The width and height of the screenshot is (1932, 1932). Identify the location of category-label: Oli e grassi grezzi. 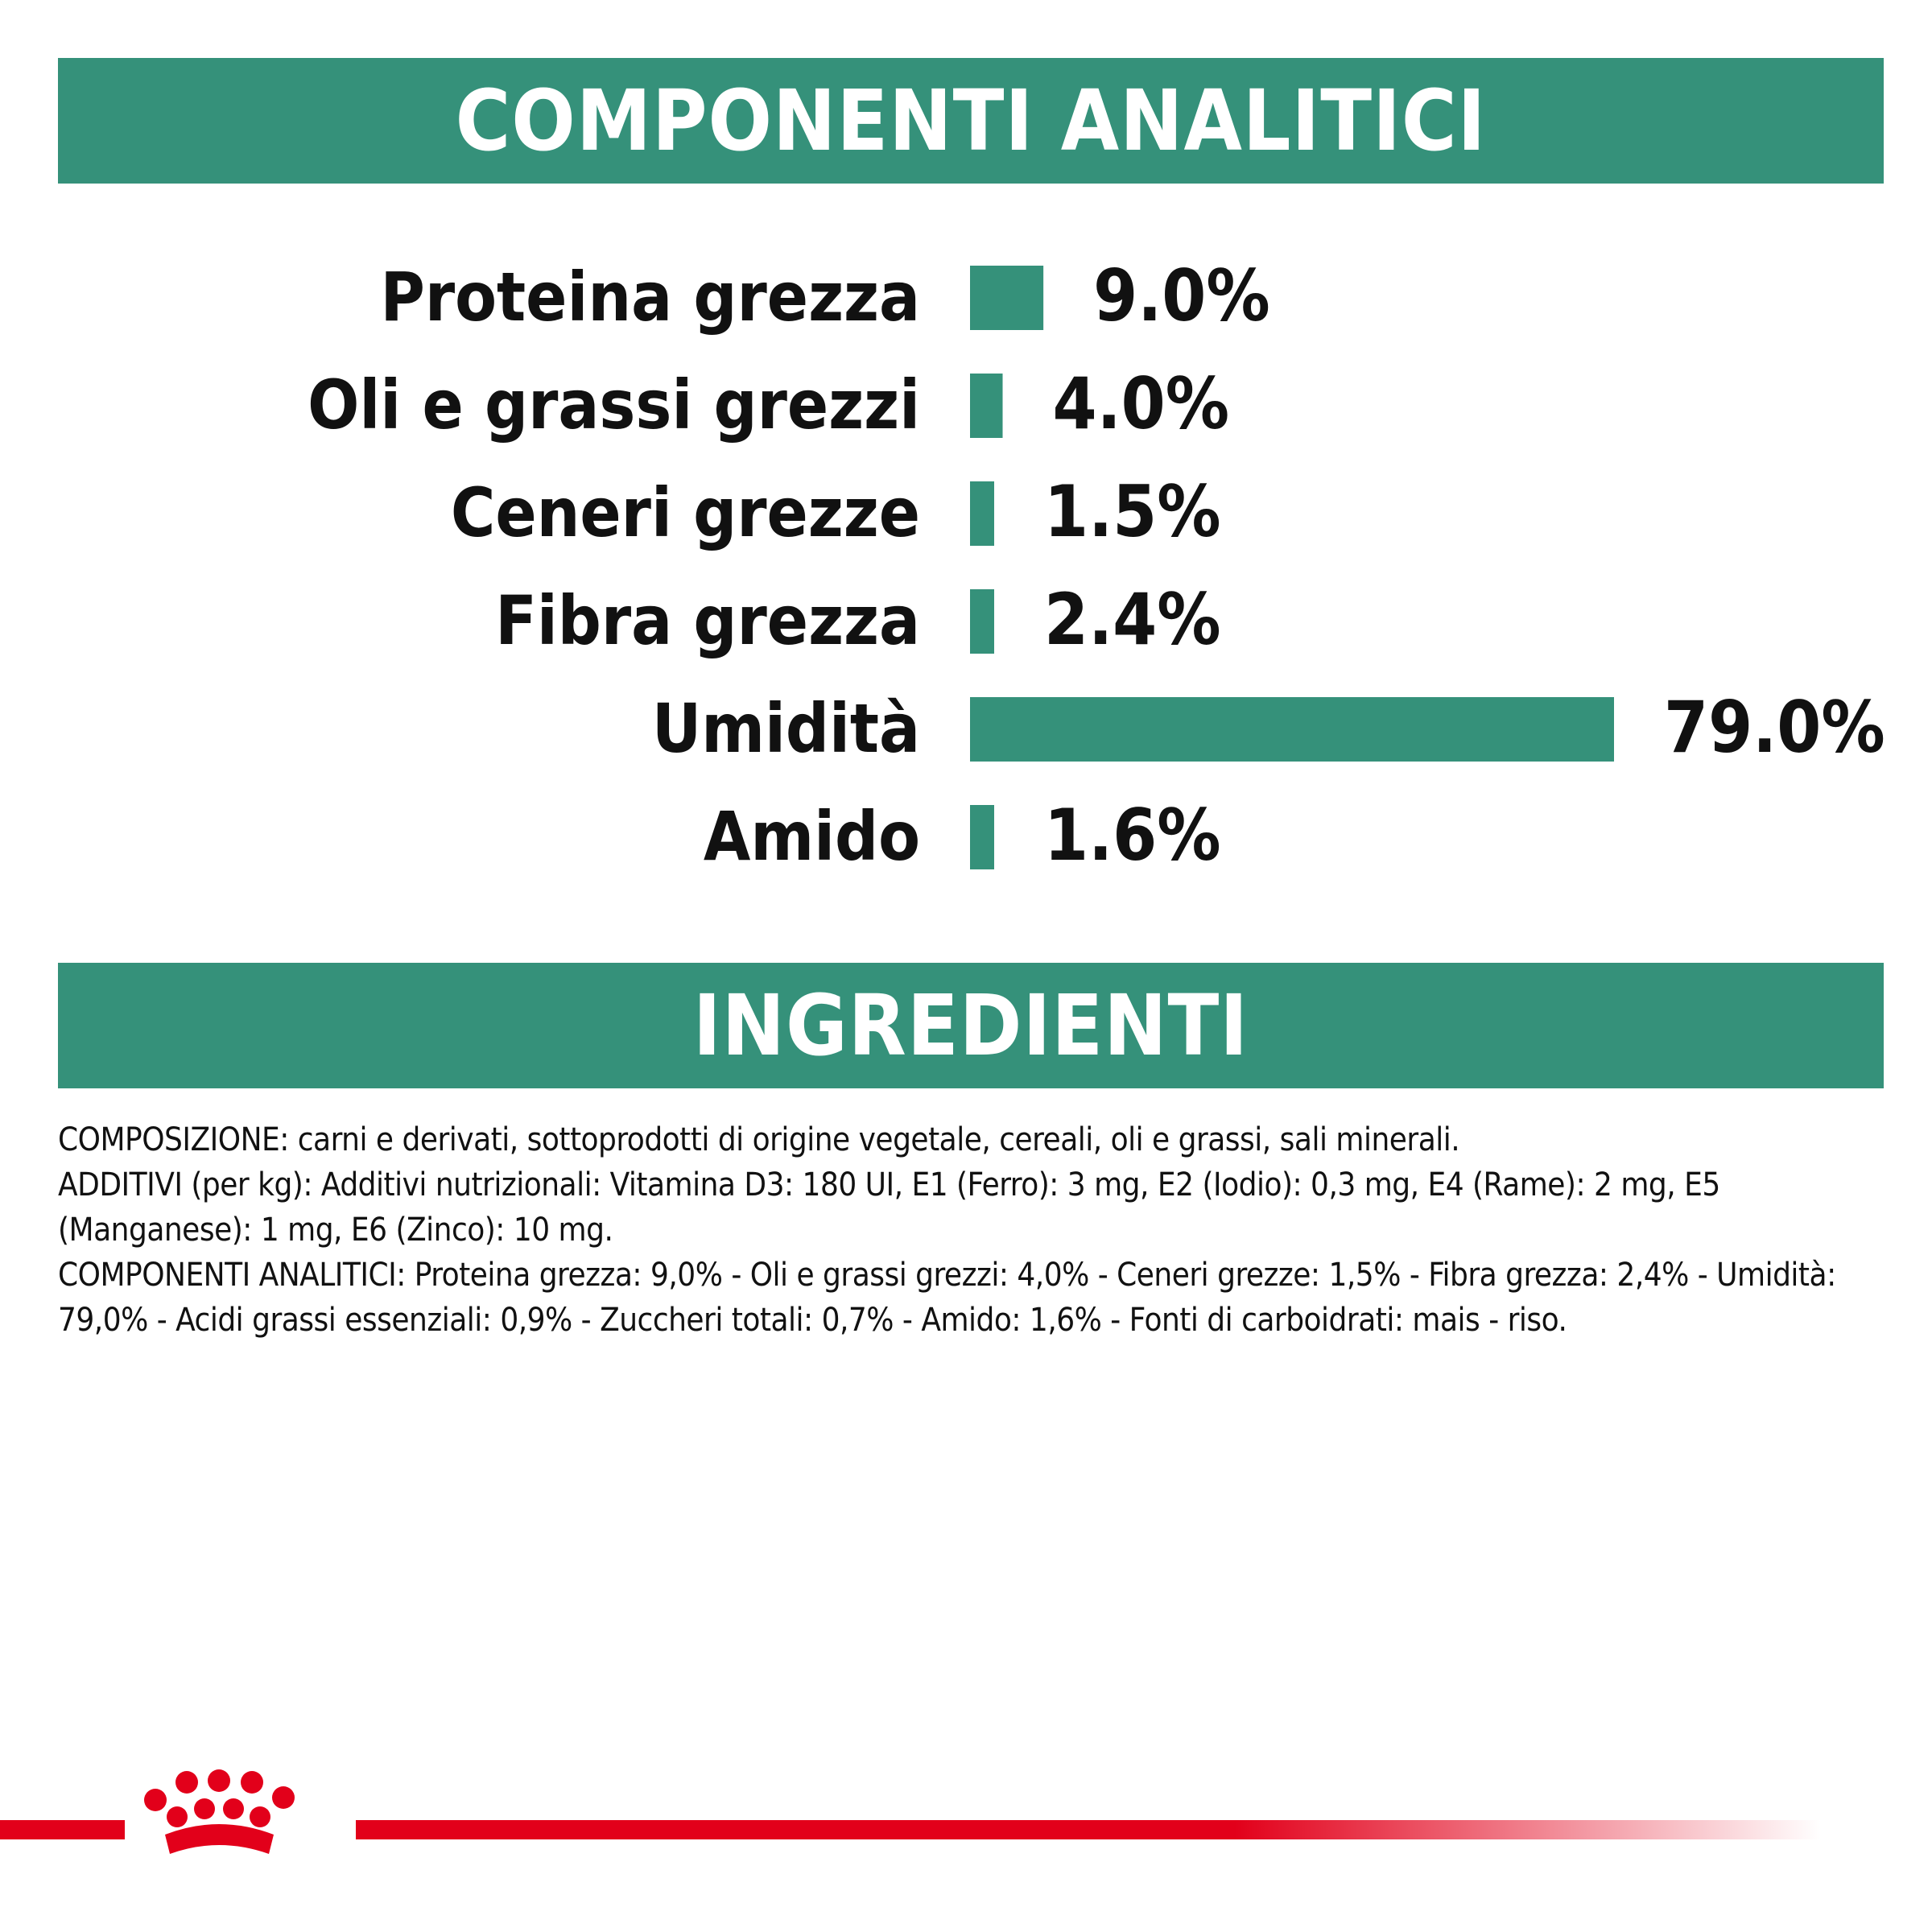
(614, 404).